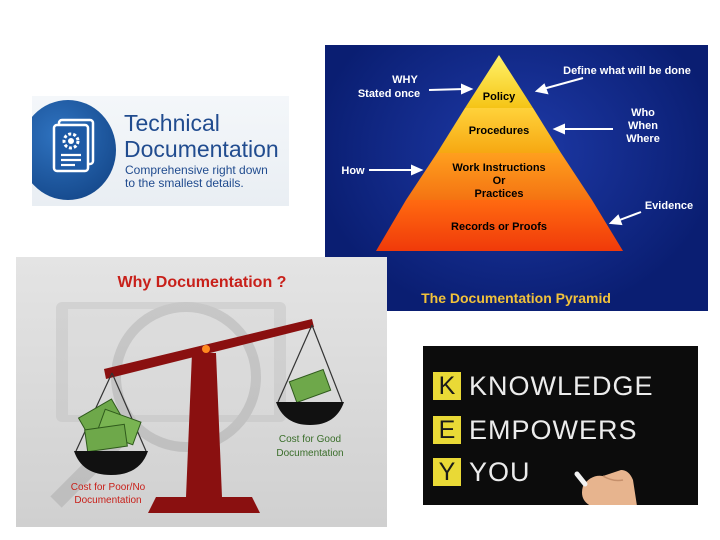 The image size is (720, 540). What do you see at coordinates (559, 86) in the screenshot?
I see `arrow-define-icon` at bounding box center [559, 86].